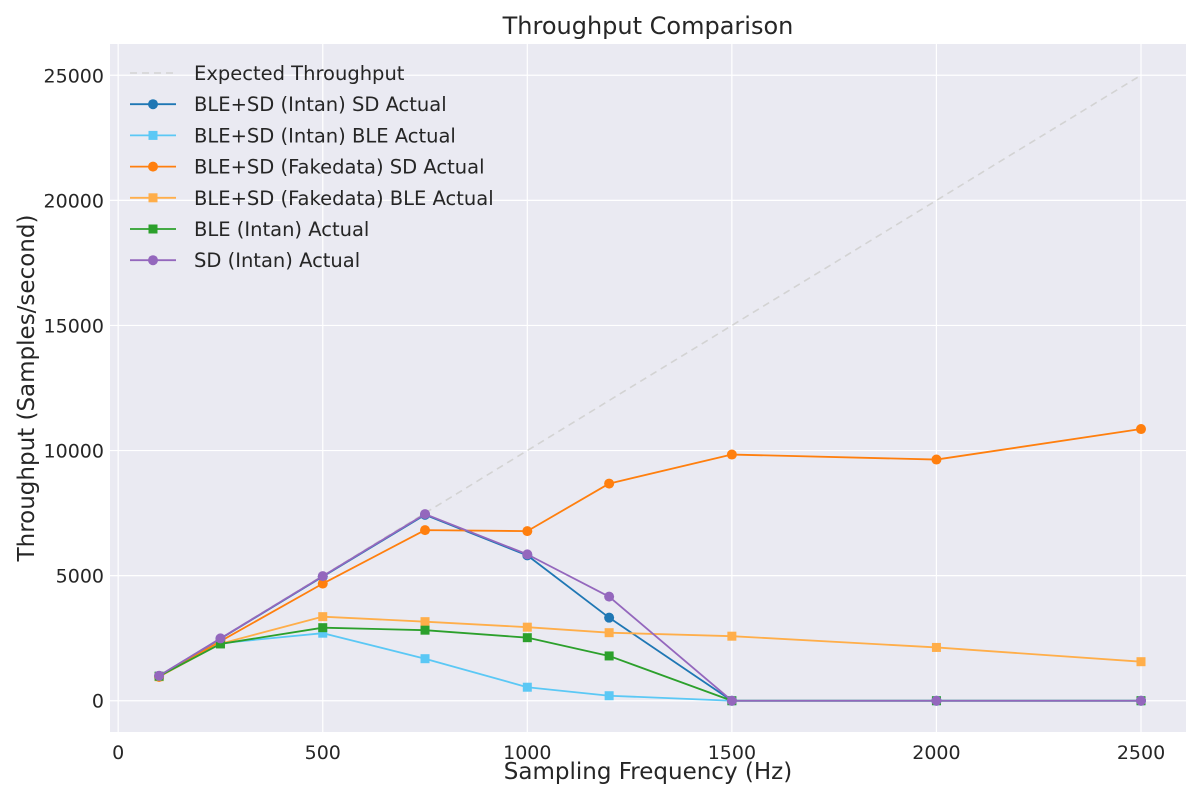  I want to click on y-tick-label: 5000, so click(80, 577).